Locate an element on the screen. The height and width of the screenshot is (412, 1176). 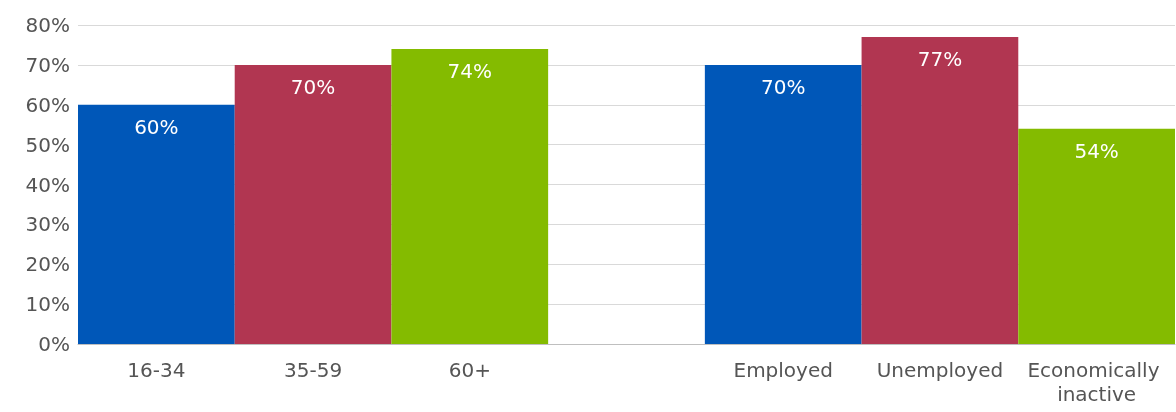
y-tick-label: 80% is located at coordinates (47, 25).